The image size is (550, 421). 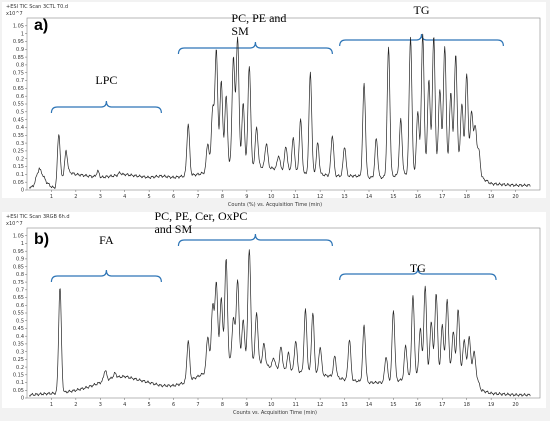 I want to click on panel-b-y-tick-label: 0.5, so click(x=20, y=321).